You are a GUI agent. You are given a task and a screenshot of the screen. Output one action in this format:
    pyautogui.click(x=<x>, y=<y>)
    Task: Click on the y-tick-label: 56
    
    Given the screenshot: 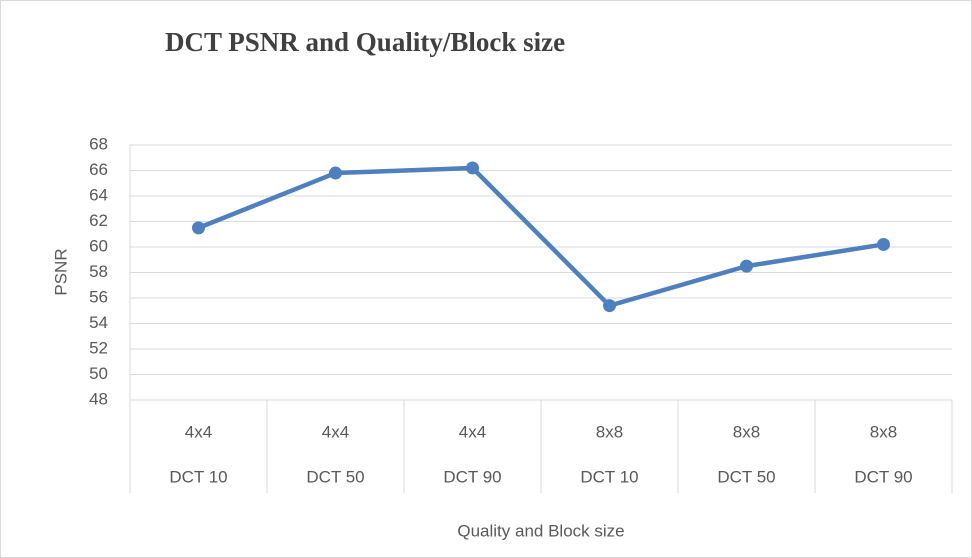 What is the action you would take?
    pyautogui.click(x=98, y=296)
    